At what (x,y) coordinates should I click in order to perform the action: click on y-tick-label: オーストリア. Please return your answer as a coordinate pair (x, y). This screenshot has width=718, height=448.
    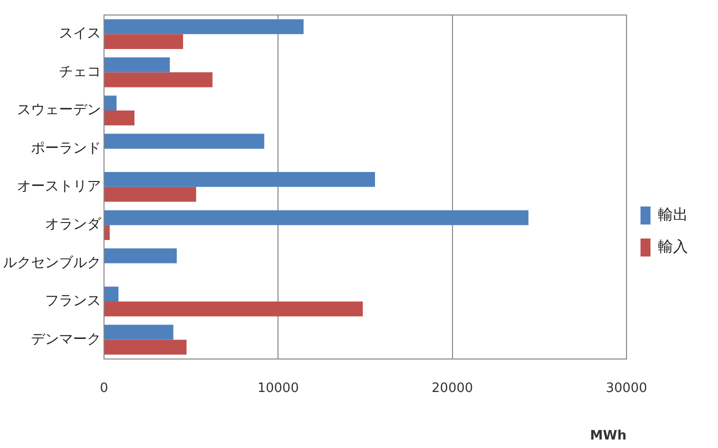
    Looking at the image, I should click on (59, 186).